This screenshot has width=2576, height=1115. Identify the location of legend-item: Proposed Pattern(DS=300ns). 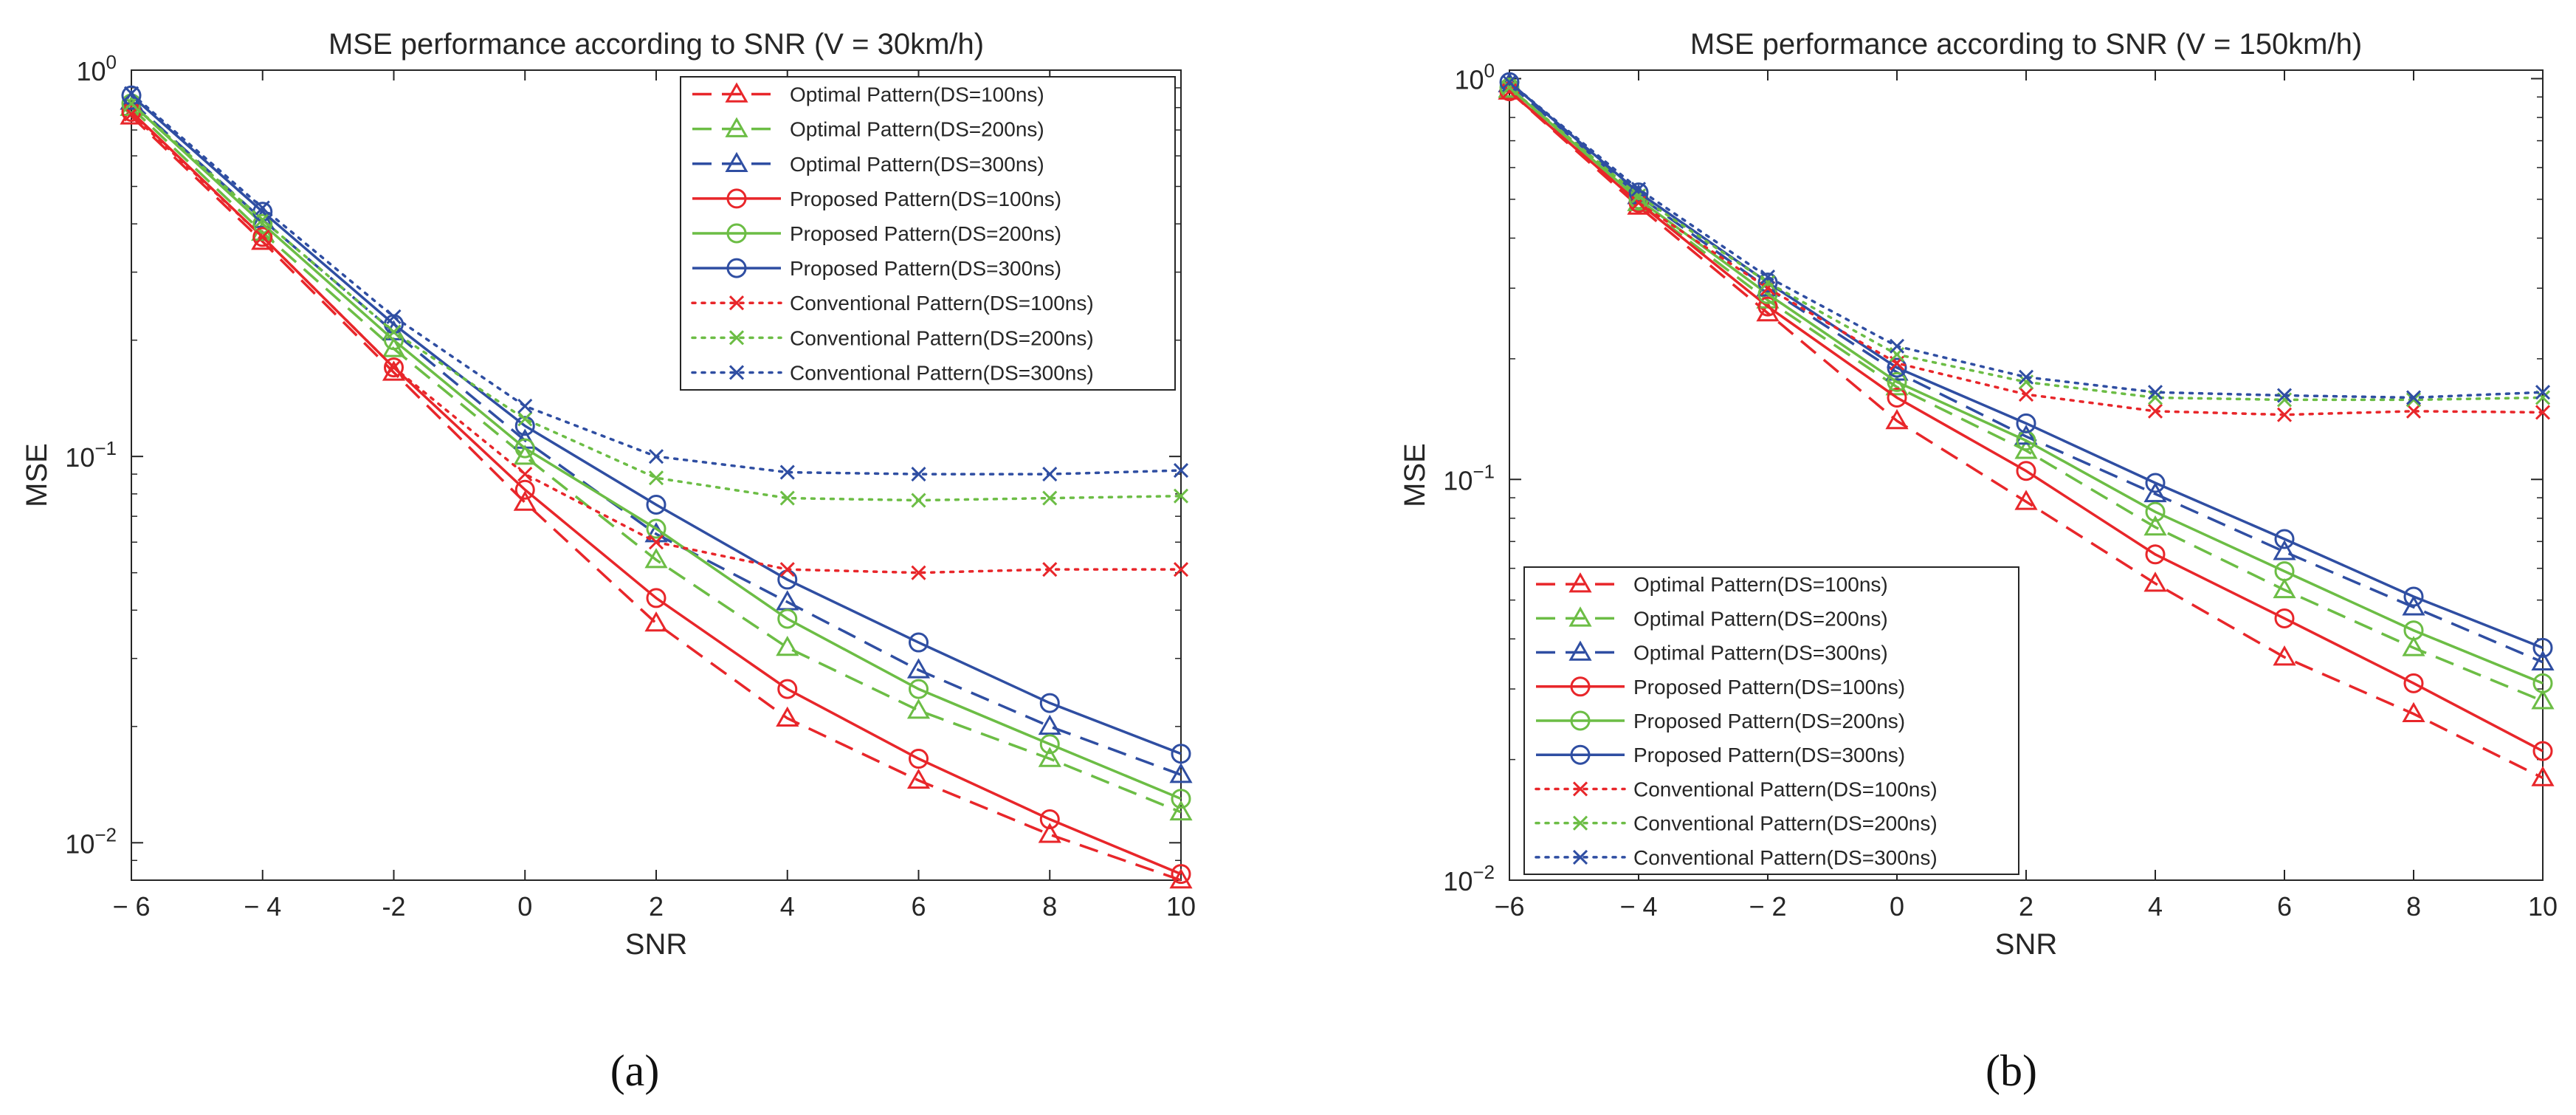
(1720, 755).